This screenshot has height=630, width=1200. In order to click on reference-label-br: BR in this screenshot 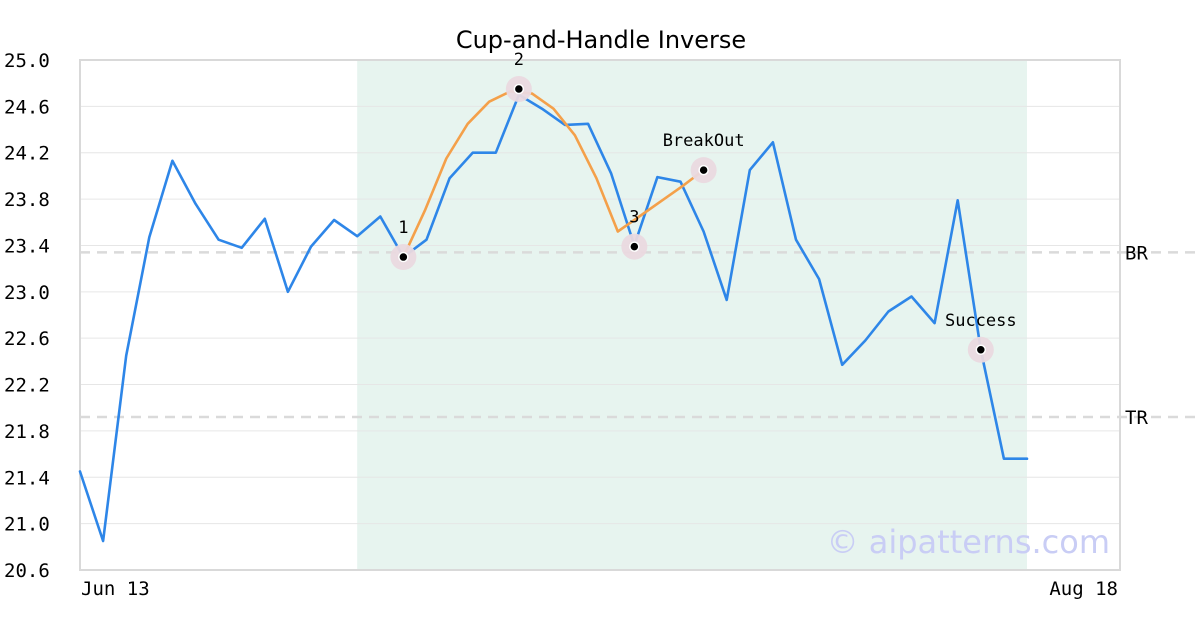, I will do `click(1136, 253)`.